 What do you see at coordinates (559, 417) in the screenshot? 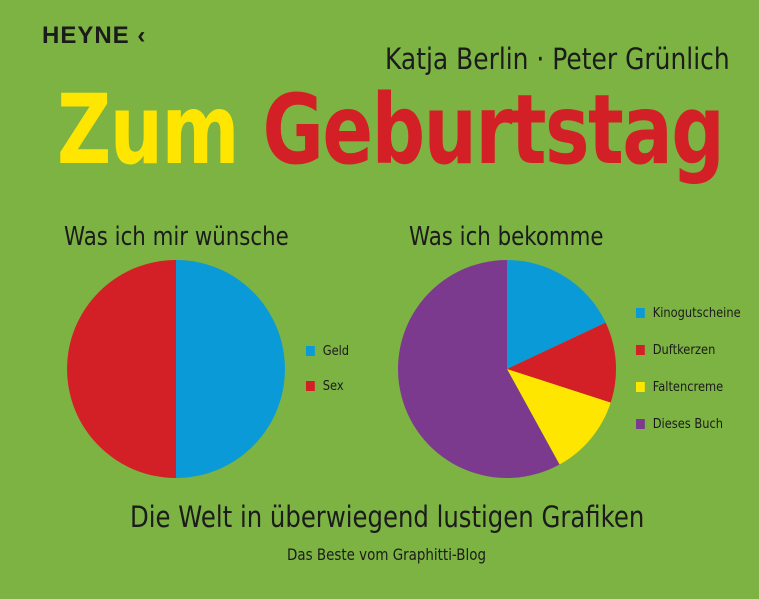
I see `pie-slice-faltencreme` at bounding box center [559, 417].